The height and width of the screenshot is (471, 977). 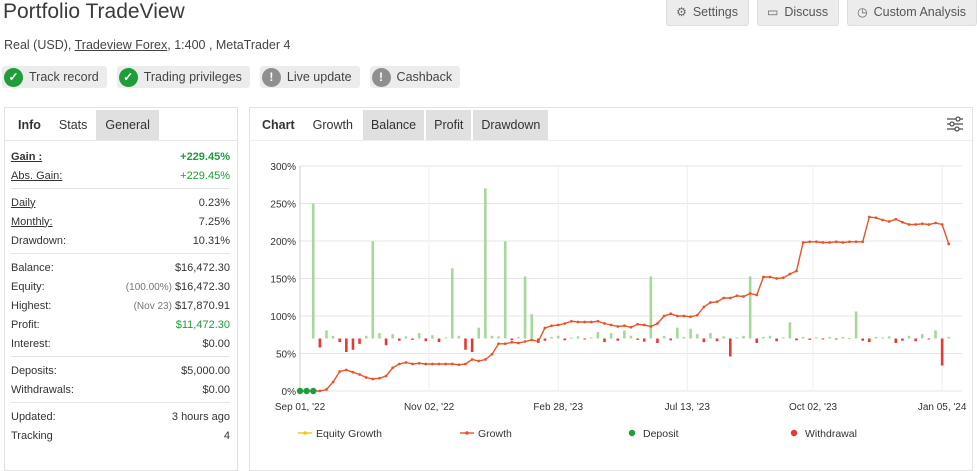 I want to click on tab-info: Info, so click(x=29, y=125).